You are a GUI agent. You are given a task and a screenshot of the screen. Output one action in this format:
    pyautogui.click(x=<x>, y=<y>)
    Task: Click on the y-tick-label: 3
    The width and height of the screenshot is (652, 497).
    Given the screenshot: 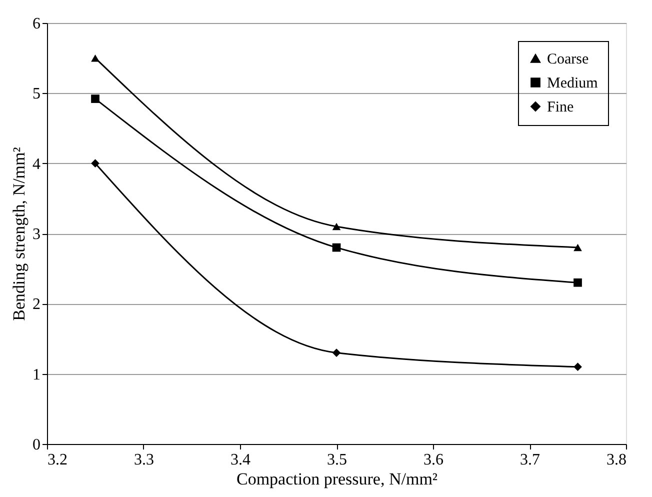 What is the action you would take?
    pyautogui.click(x=36, y=234)
    